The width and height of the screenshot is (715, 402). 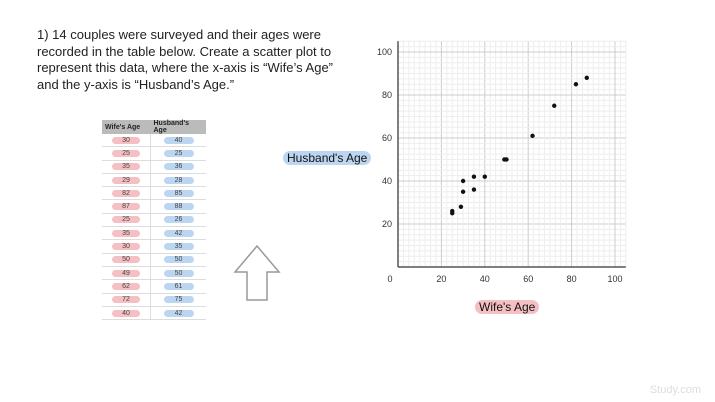 What do you see at coordinates (126, 127) in the screenshot?
I see `header-wife-age: Wife's Age` at bounding box center [126, 127].